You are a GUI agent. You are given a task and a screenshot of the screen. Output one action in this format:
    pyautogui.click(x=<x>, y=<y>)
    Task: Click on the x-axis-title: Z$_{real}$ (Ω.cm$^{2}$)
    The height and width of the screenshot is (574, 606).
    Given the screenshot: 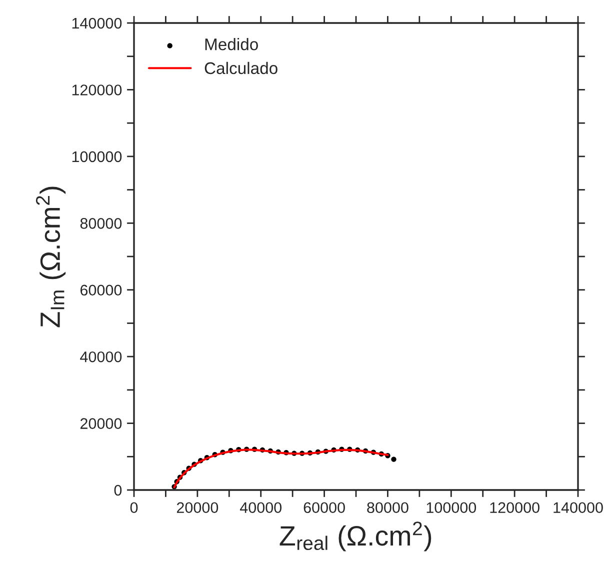 What is the action you would take?
    pyautogui.click(x=356, y=537)
    